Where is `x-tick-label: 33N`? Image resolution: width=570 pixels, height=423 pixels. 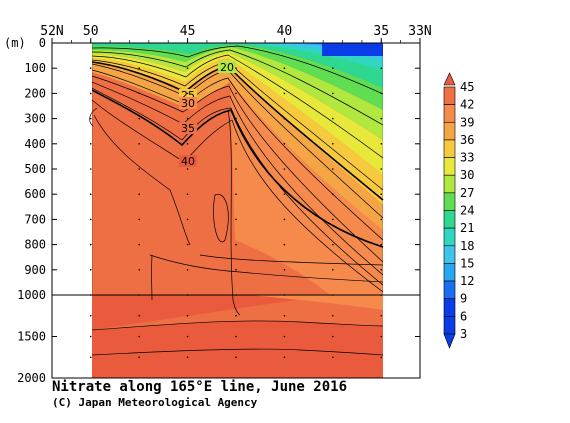 x-tick-label: 33N is located at coordinates (419, 31).